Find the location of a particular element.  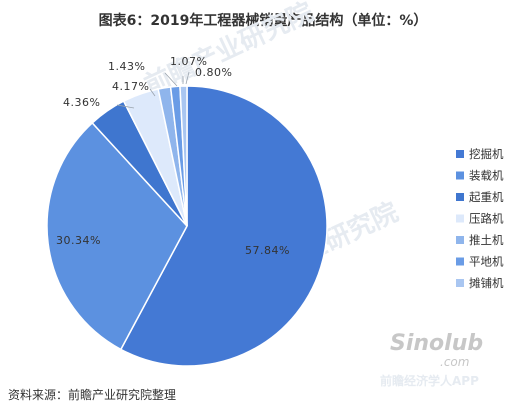

watermark-brand: 前瞻产业研究院 is located at coordinates (229, 50).